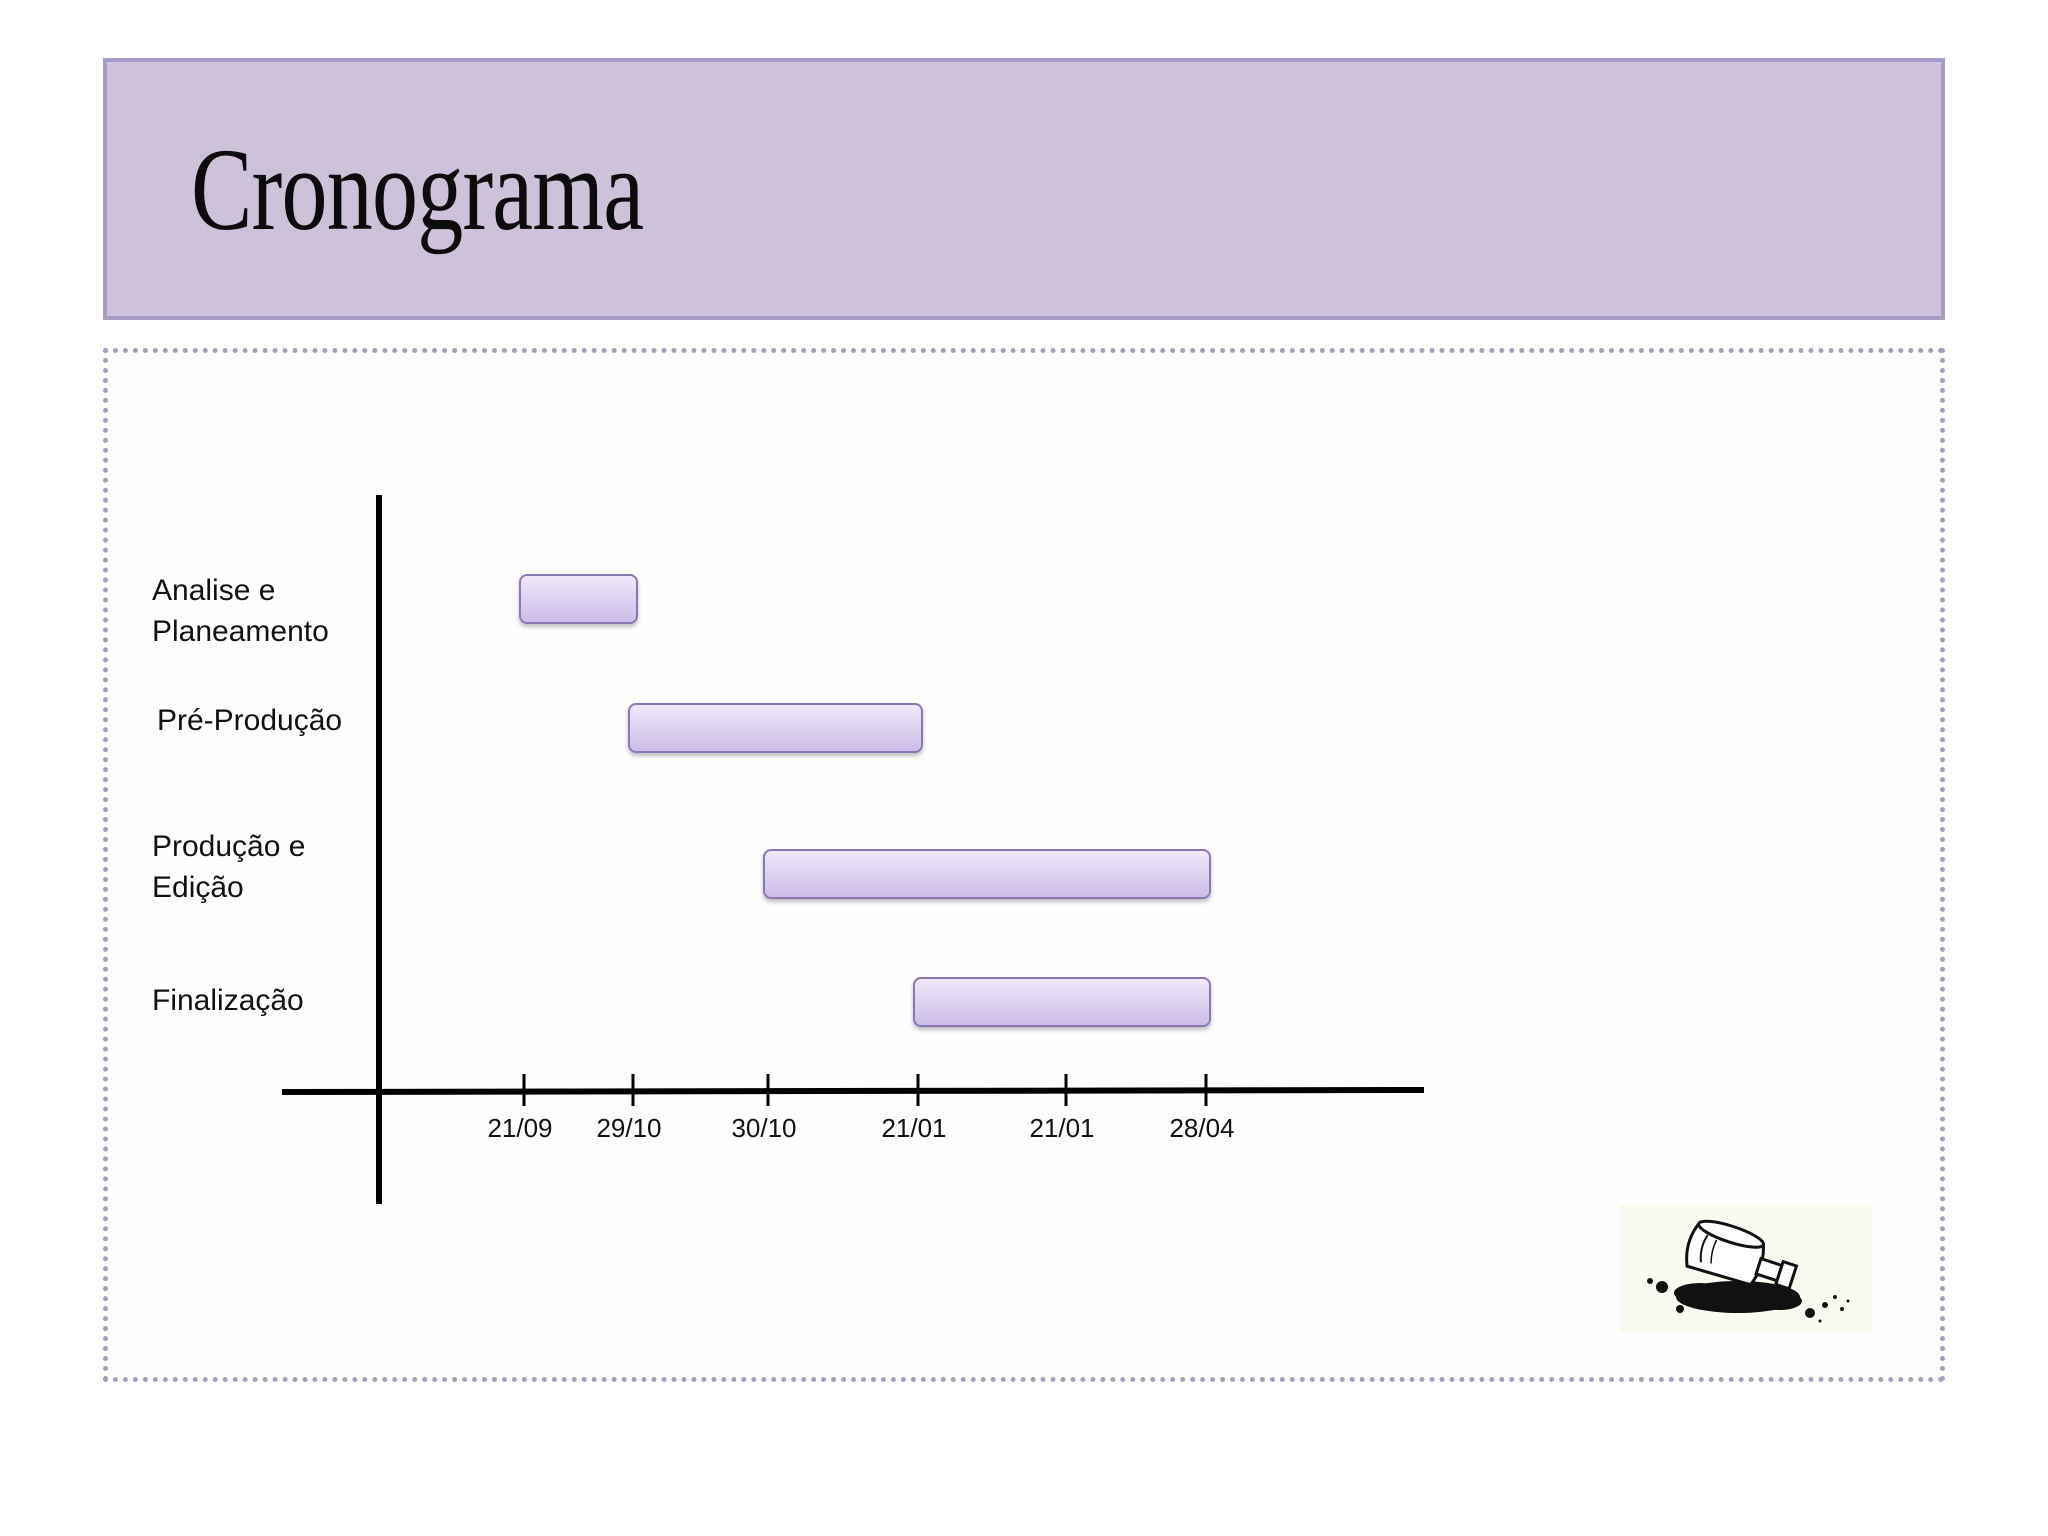 The width and height of the screenshot is (2048, 1536). What do you see at coordinates (1746, 1269) in the screenshot?
I see `spilled-ink-bottle-icon` at bounding box center [1746, 1269].